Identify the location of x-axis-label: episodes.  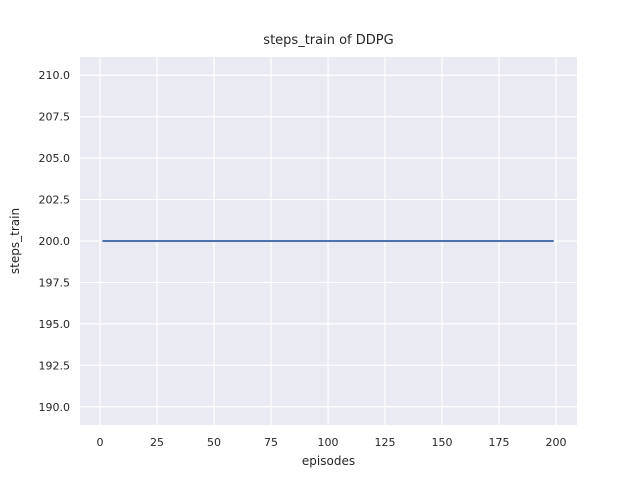
(328, 461).